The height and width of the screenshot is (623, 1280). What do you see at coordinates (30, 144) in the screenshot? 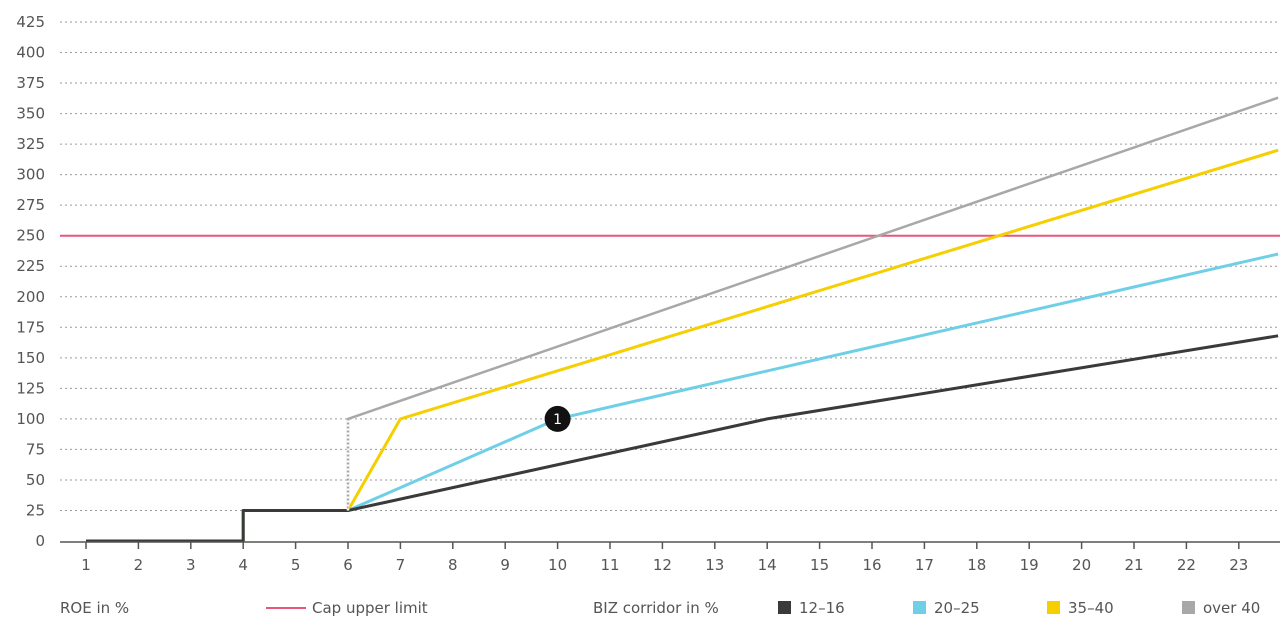
I see `y-tick-label-325: 325` at bounding box center [30, 144].